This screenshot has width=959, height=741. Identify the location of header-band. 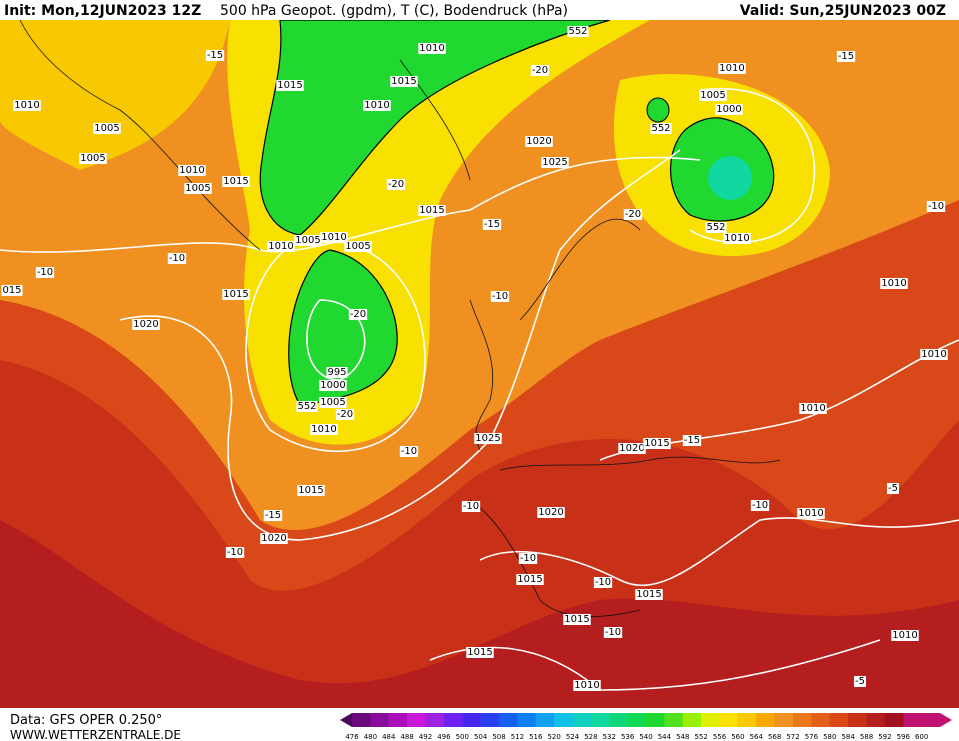
(479, 10).